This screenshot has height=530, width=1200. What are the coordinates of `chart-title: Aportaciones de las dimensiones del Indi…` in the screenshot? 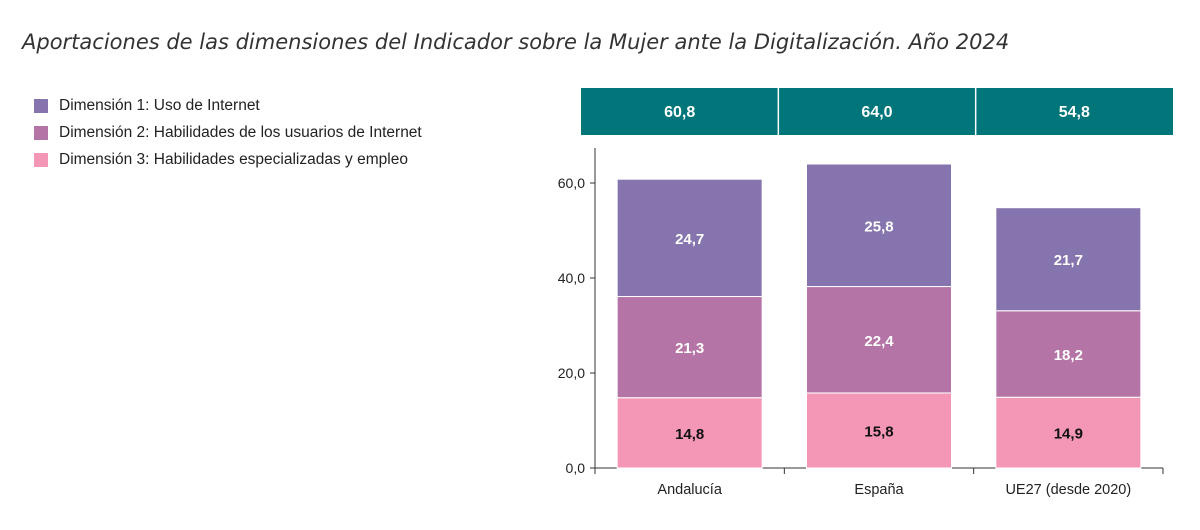 It's located at (516, 42).